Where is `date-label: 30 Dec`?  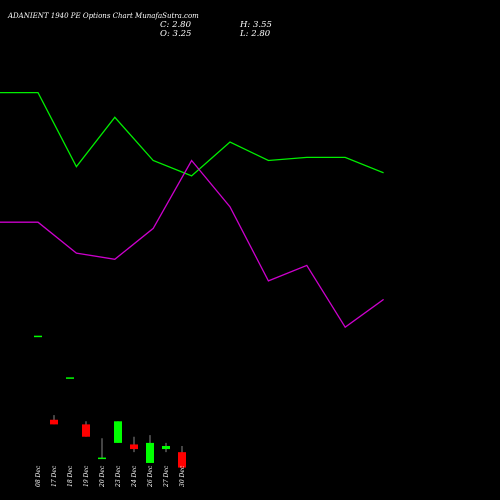
date-label: 30 Dec is located at coordinates (182, 476).